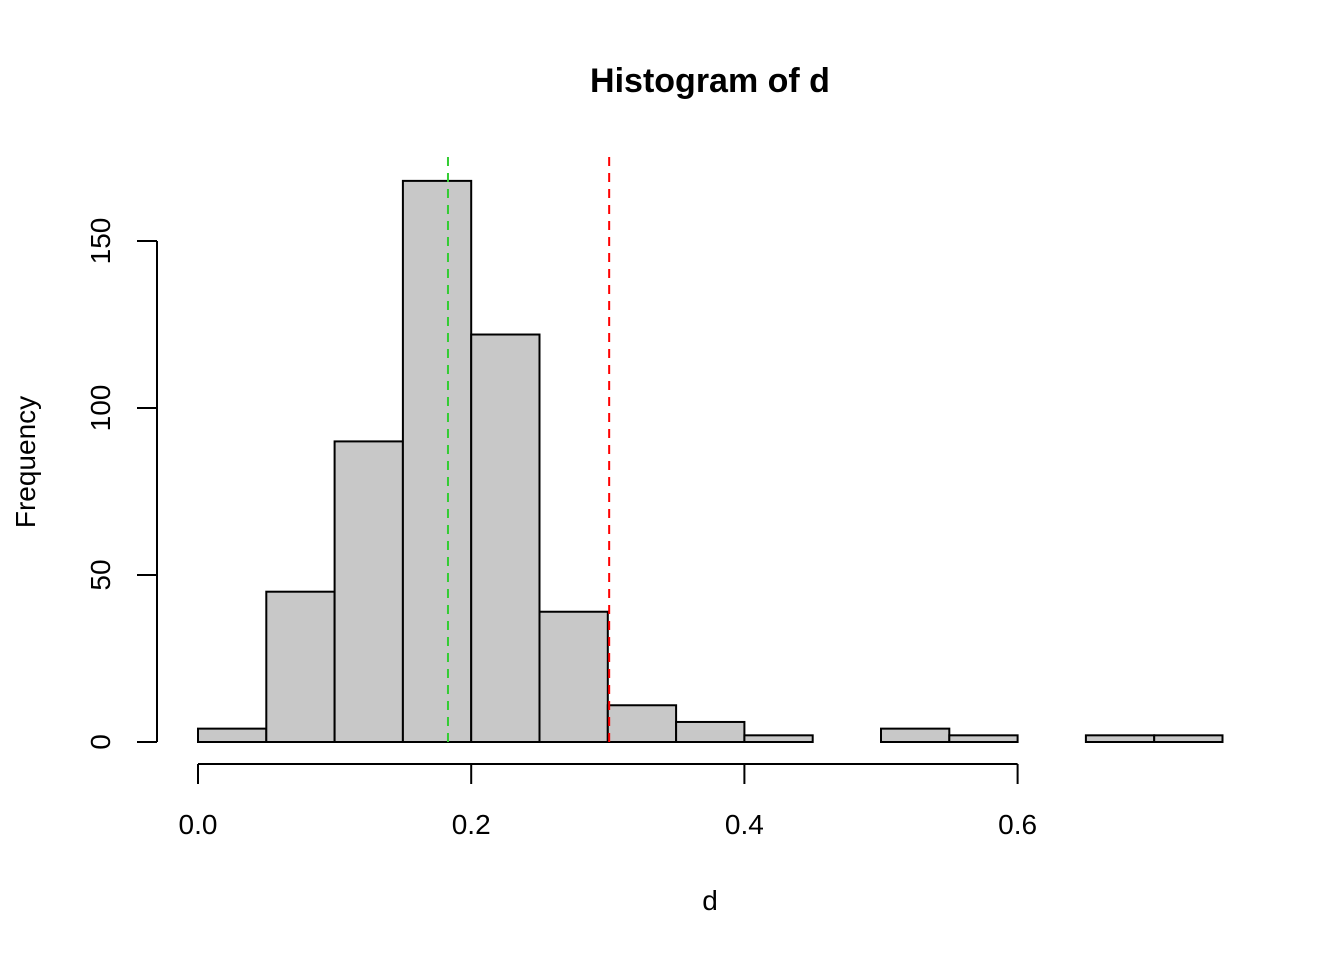 The height and width of the screenshot is (960, 1344). I want to click on chart-title: Histogram of d, so click(710, 81).